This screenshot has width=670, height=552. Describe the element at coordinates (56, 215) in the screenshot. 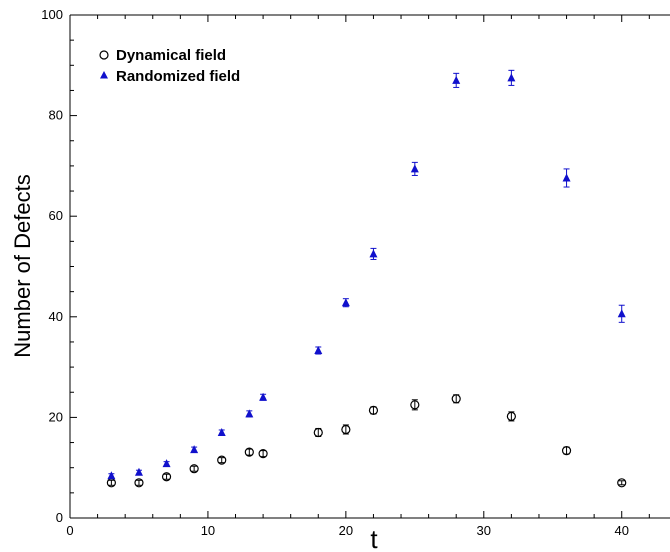

I see `y-tick-label: 60` at that location.